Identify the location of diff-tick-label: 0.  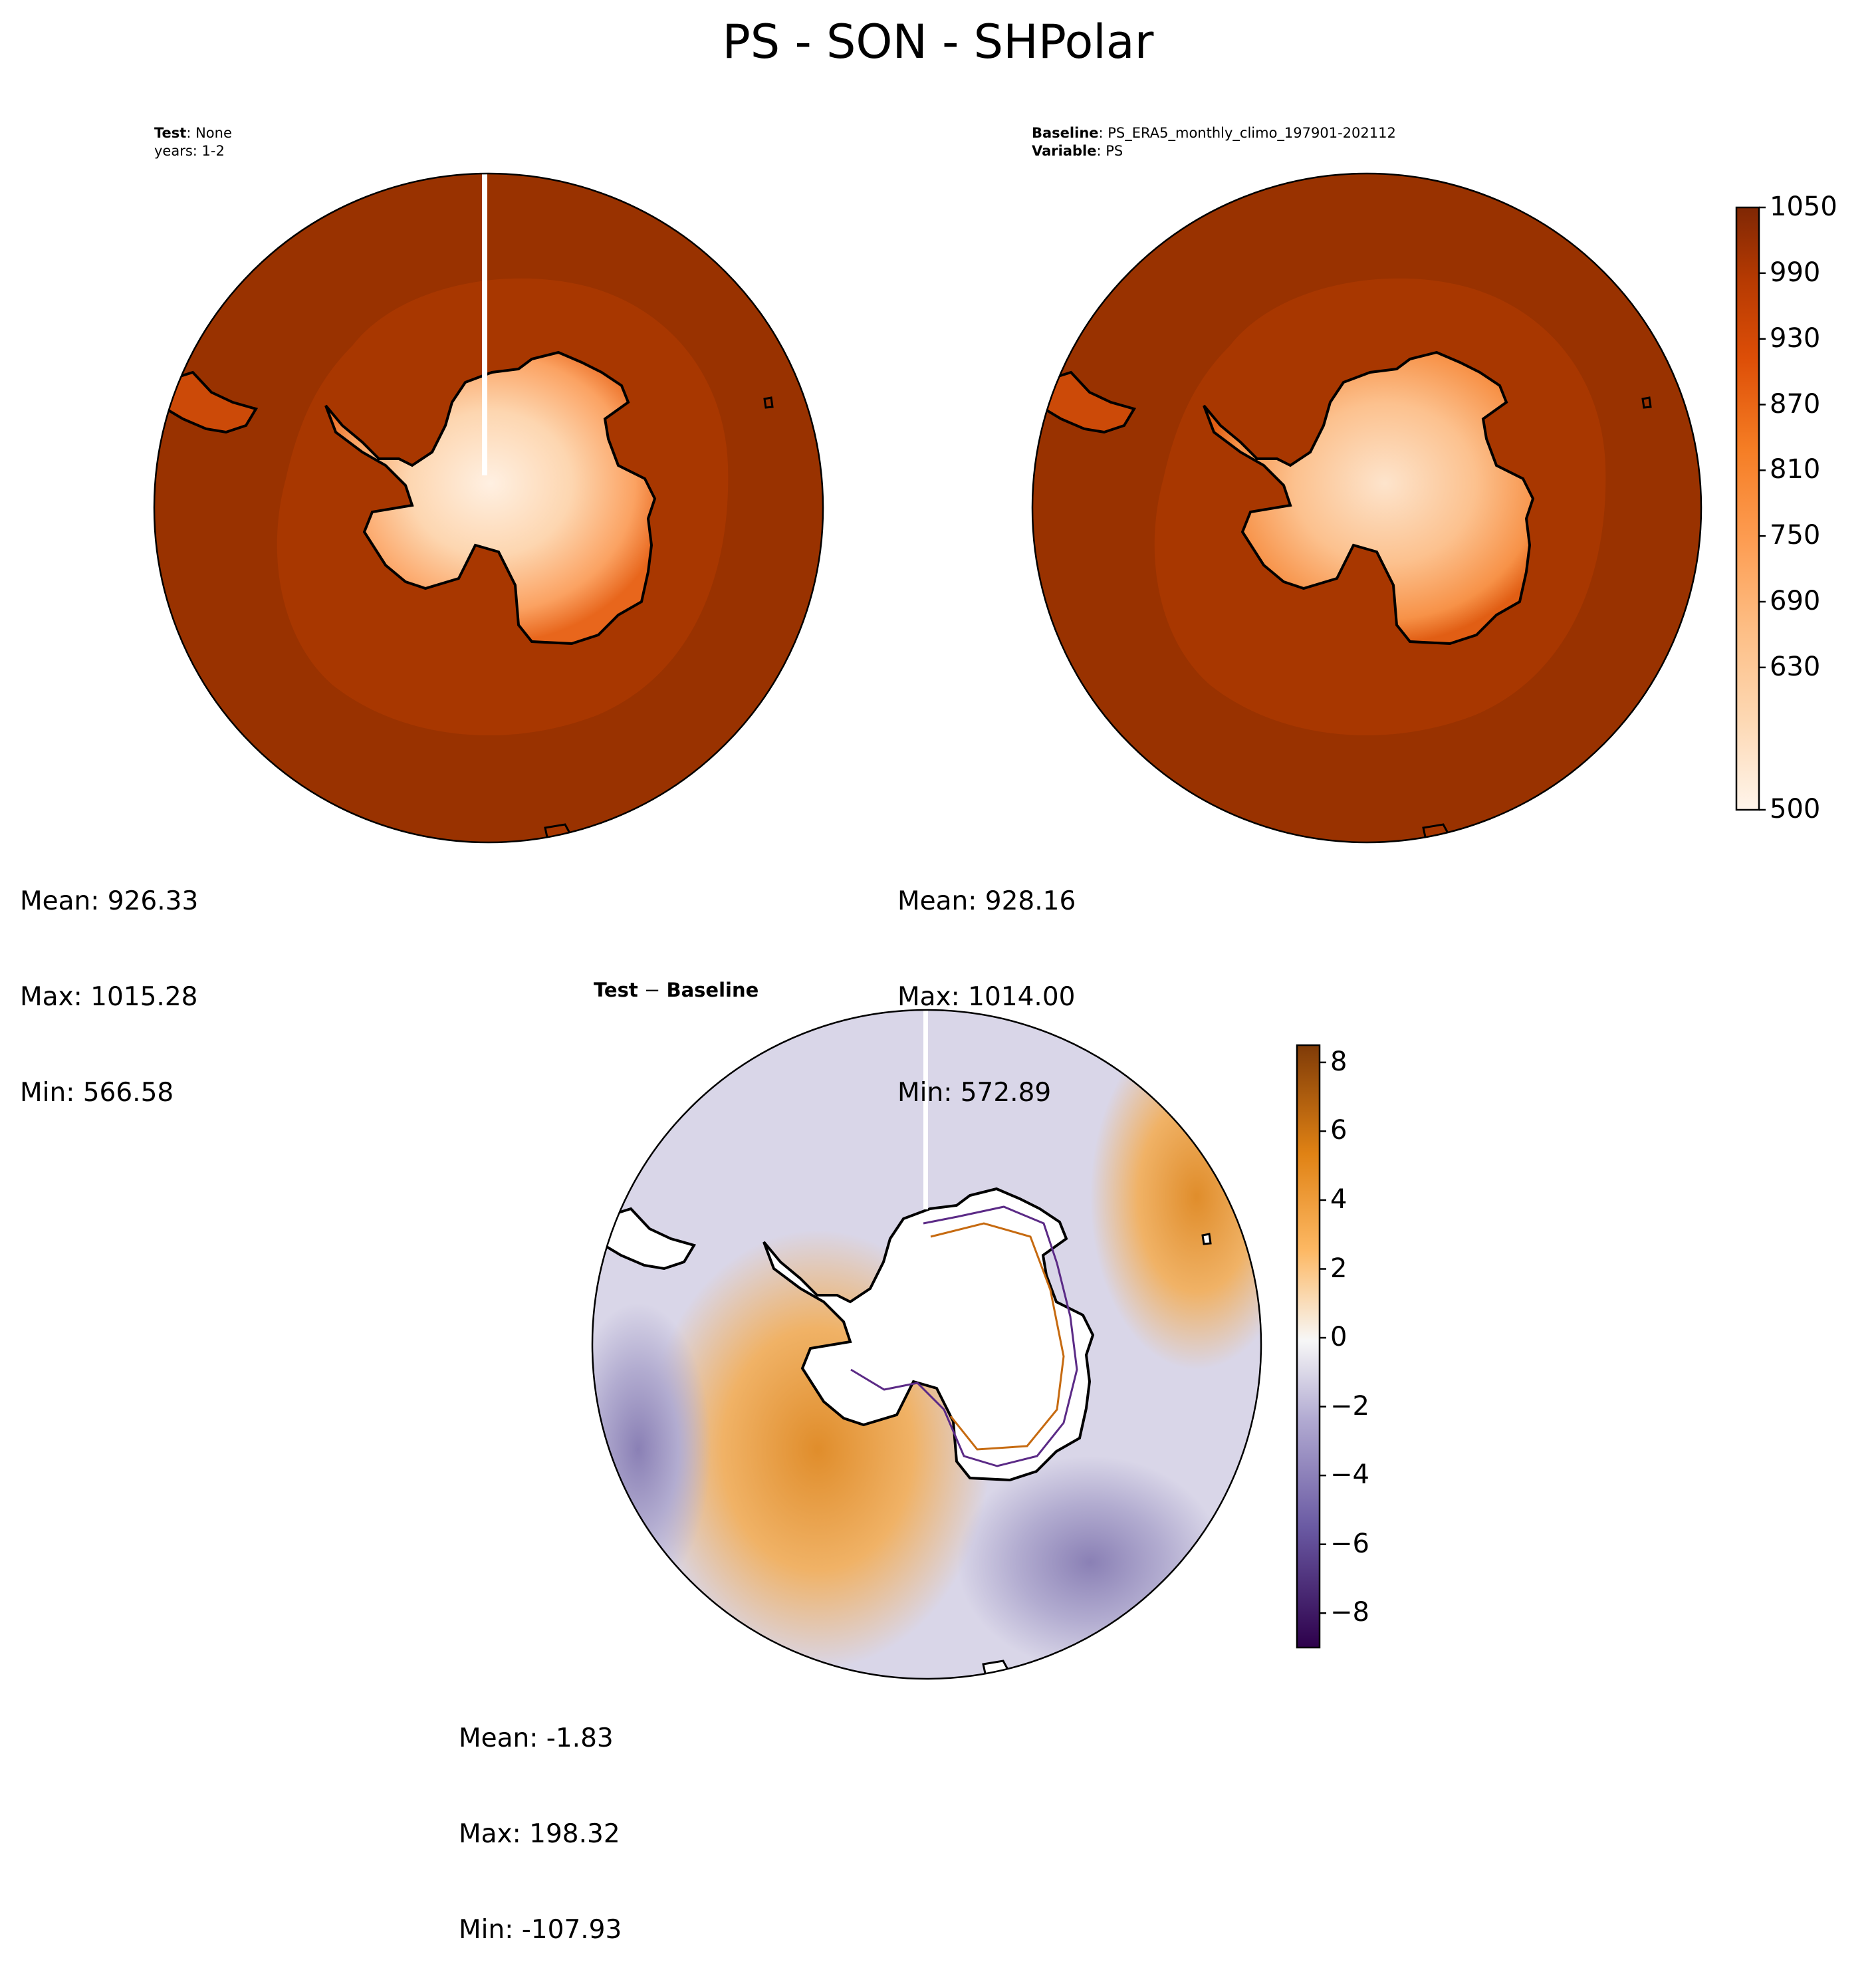
(1339, 1338).